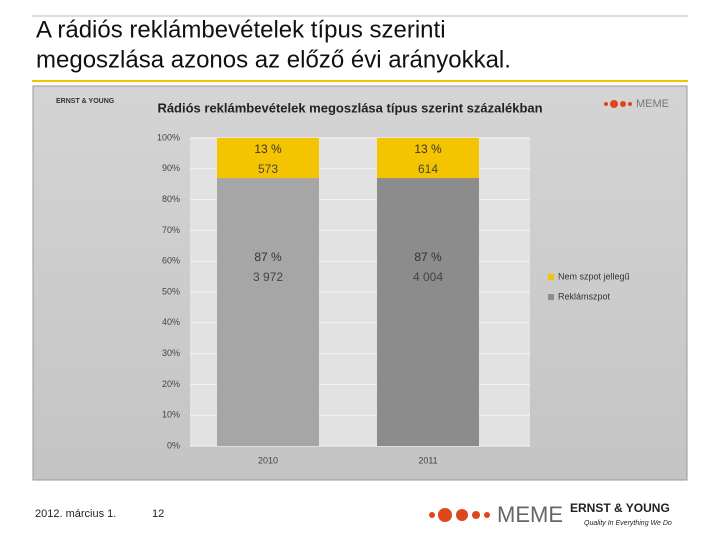 The height and width of the screenshot is (540, 720). I want to click on y-tick-label: 60%, so click(171, 261).